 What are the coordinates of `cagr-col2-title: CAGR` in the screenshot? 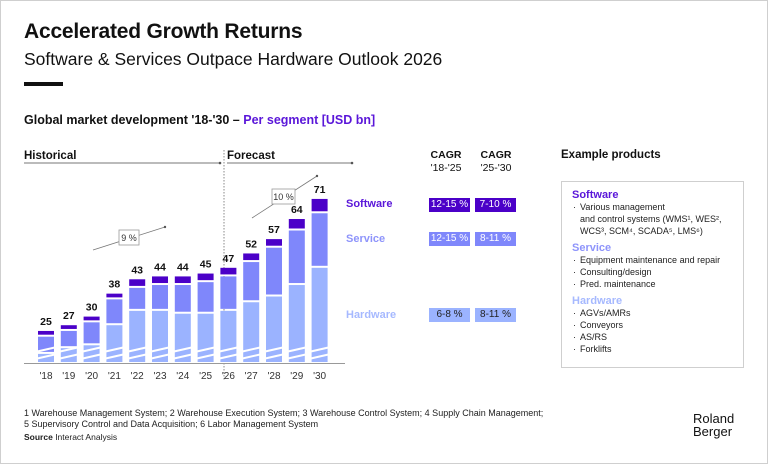 It's located at (496, 155).